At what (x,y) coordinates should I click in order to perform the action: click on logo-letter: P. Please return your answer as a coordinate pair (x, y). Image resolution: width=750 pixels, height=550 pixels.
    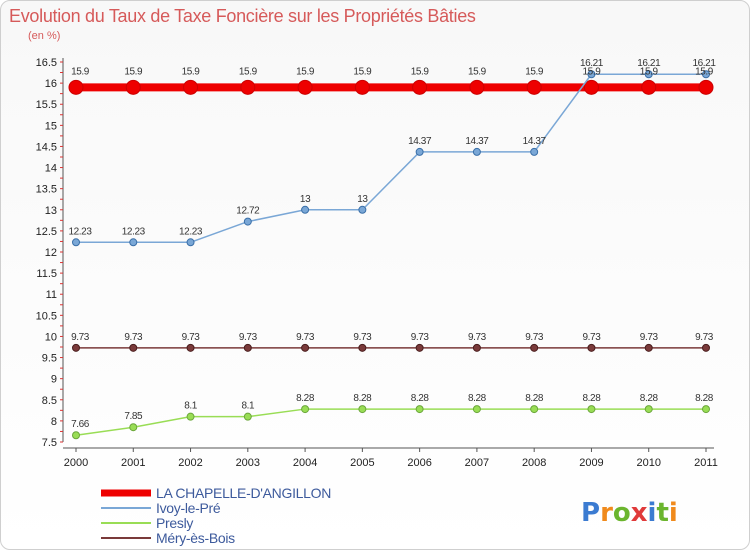
    Looking at the image, I should click on (590, 513).